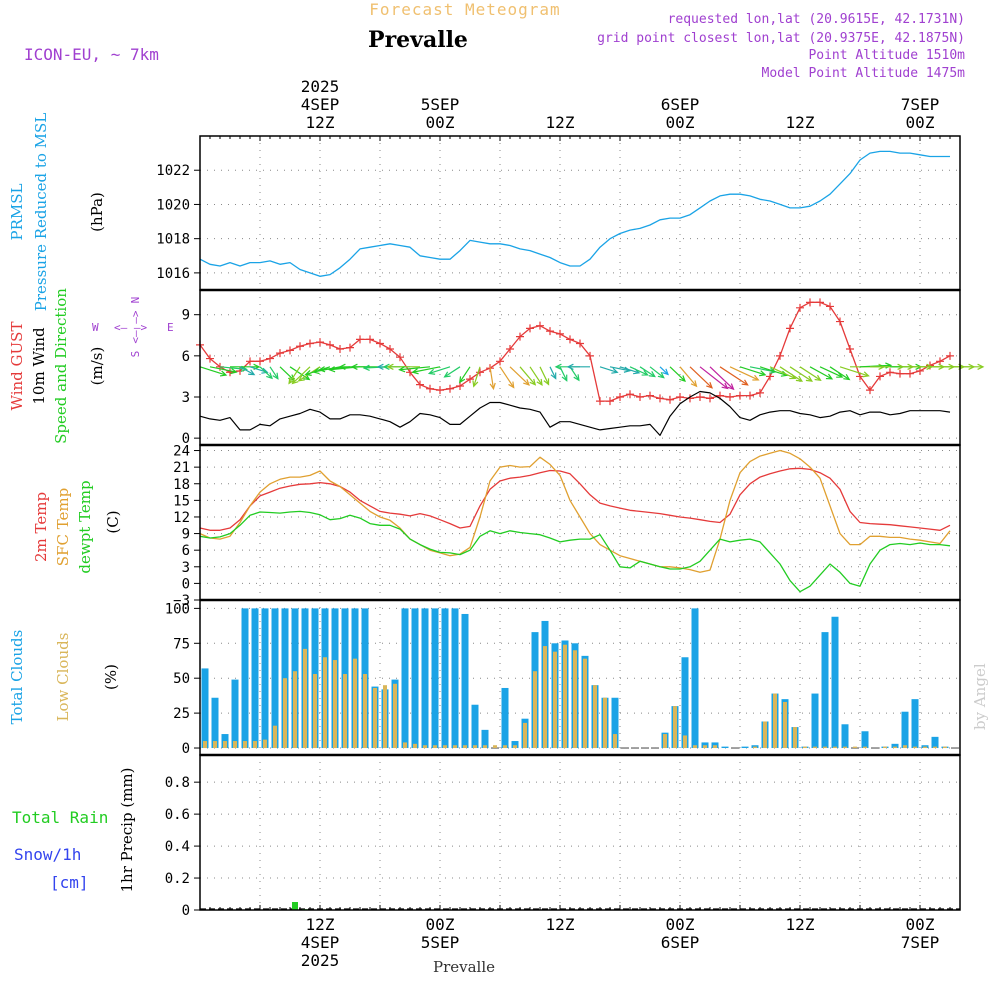 Image resolution: width=1000 pixels, height=1004 pixels. What do you see at coordinates (181, 679) in the screenshot?
I see `y-tick-label: 50` at bounding box center [181, 679].